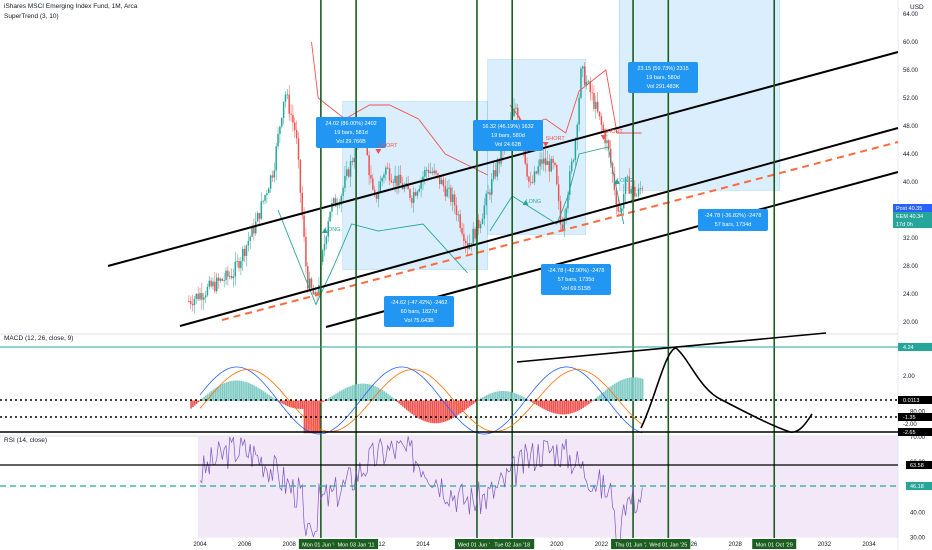 The width and height of the screenshot is (932, 550). I want to click on measure-label-line: 23.15 (59.73%) 2315, so click(662, 69).